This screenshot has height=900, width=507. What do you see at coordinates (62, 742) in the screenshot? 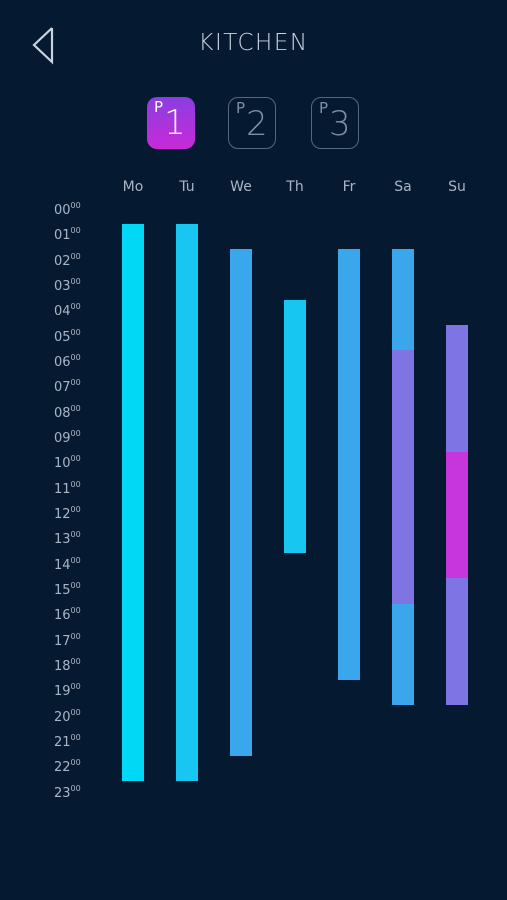
I see `hour-value: 21` at bounding box center [62, 742].